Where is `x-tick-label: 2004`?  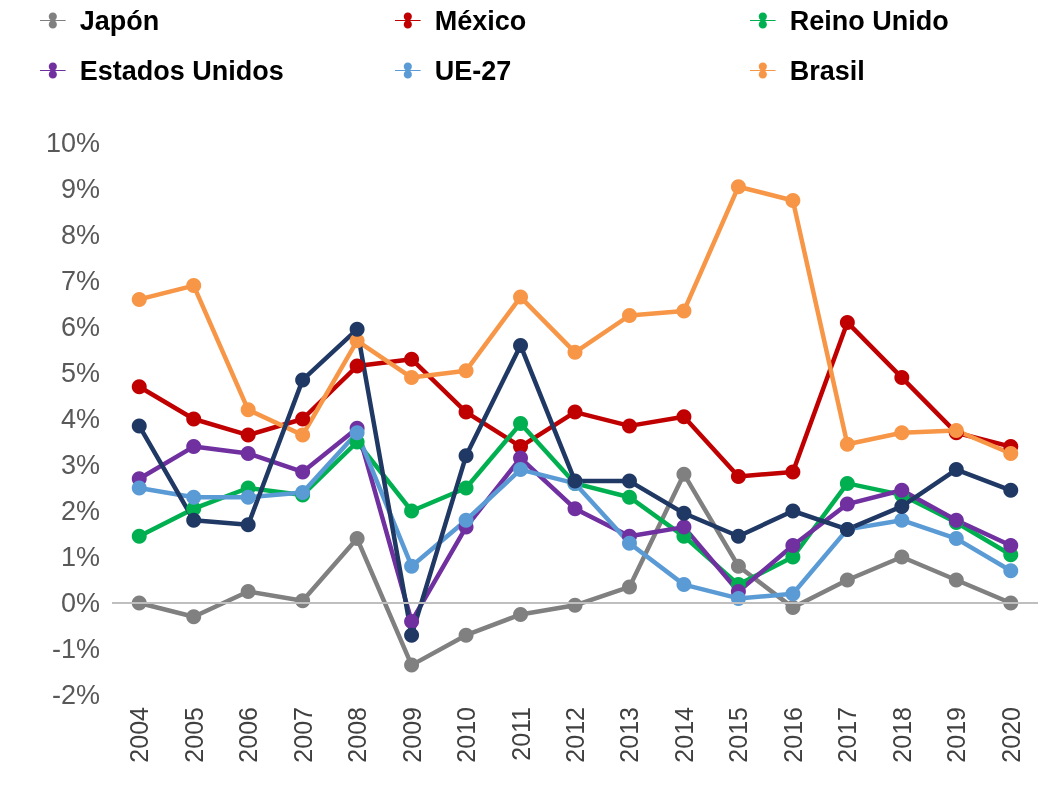
x-tick-label: 2004 is located at coordinates (139, 734).